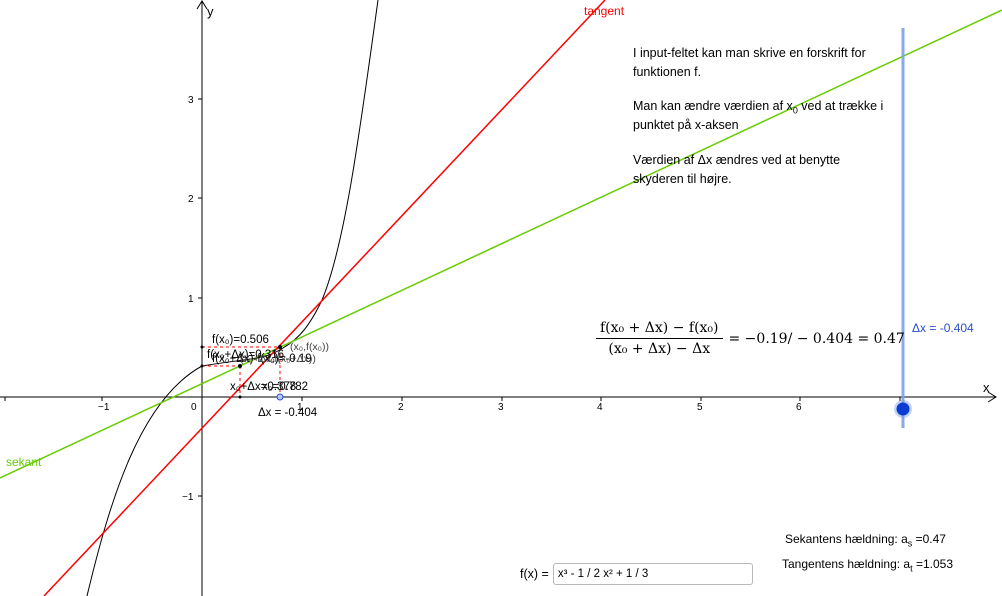  Describe the element at coordinates (929, 539) in the screenshot. I see `secant-slope-value: =0.47` at that location.